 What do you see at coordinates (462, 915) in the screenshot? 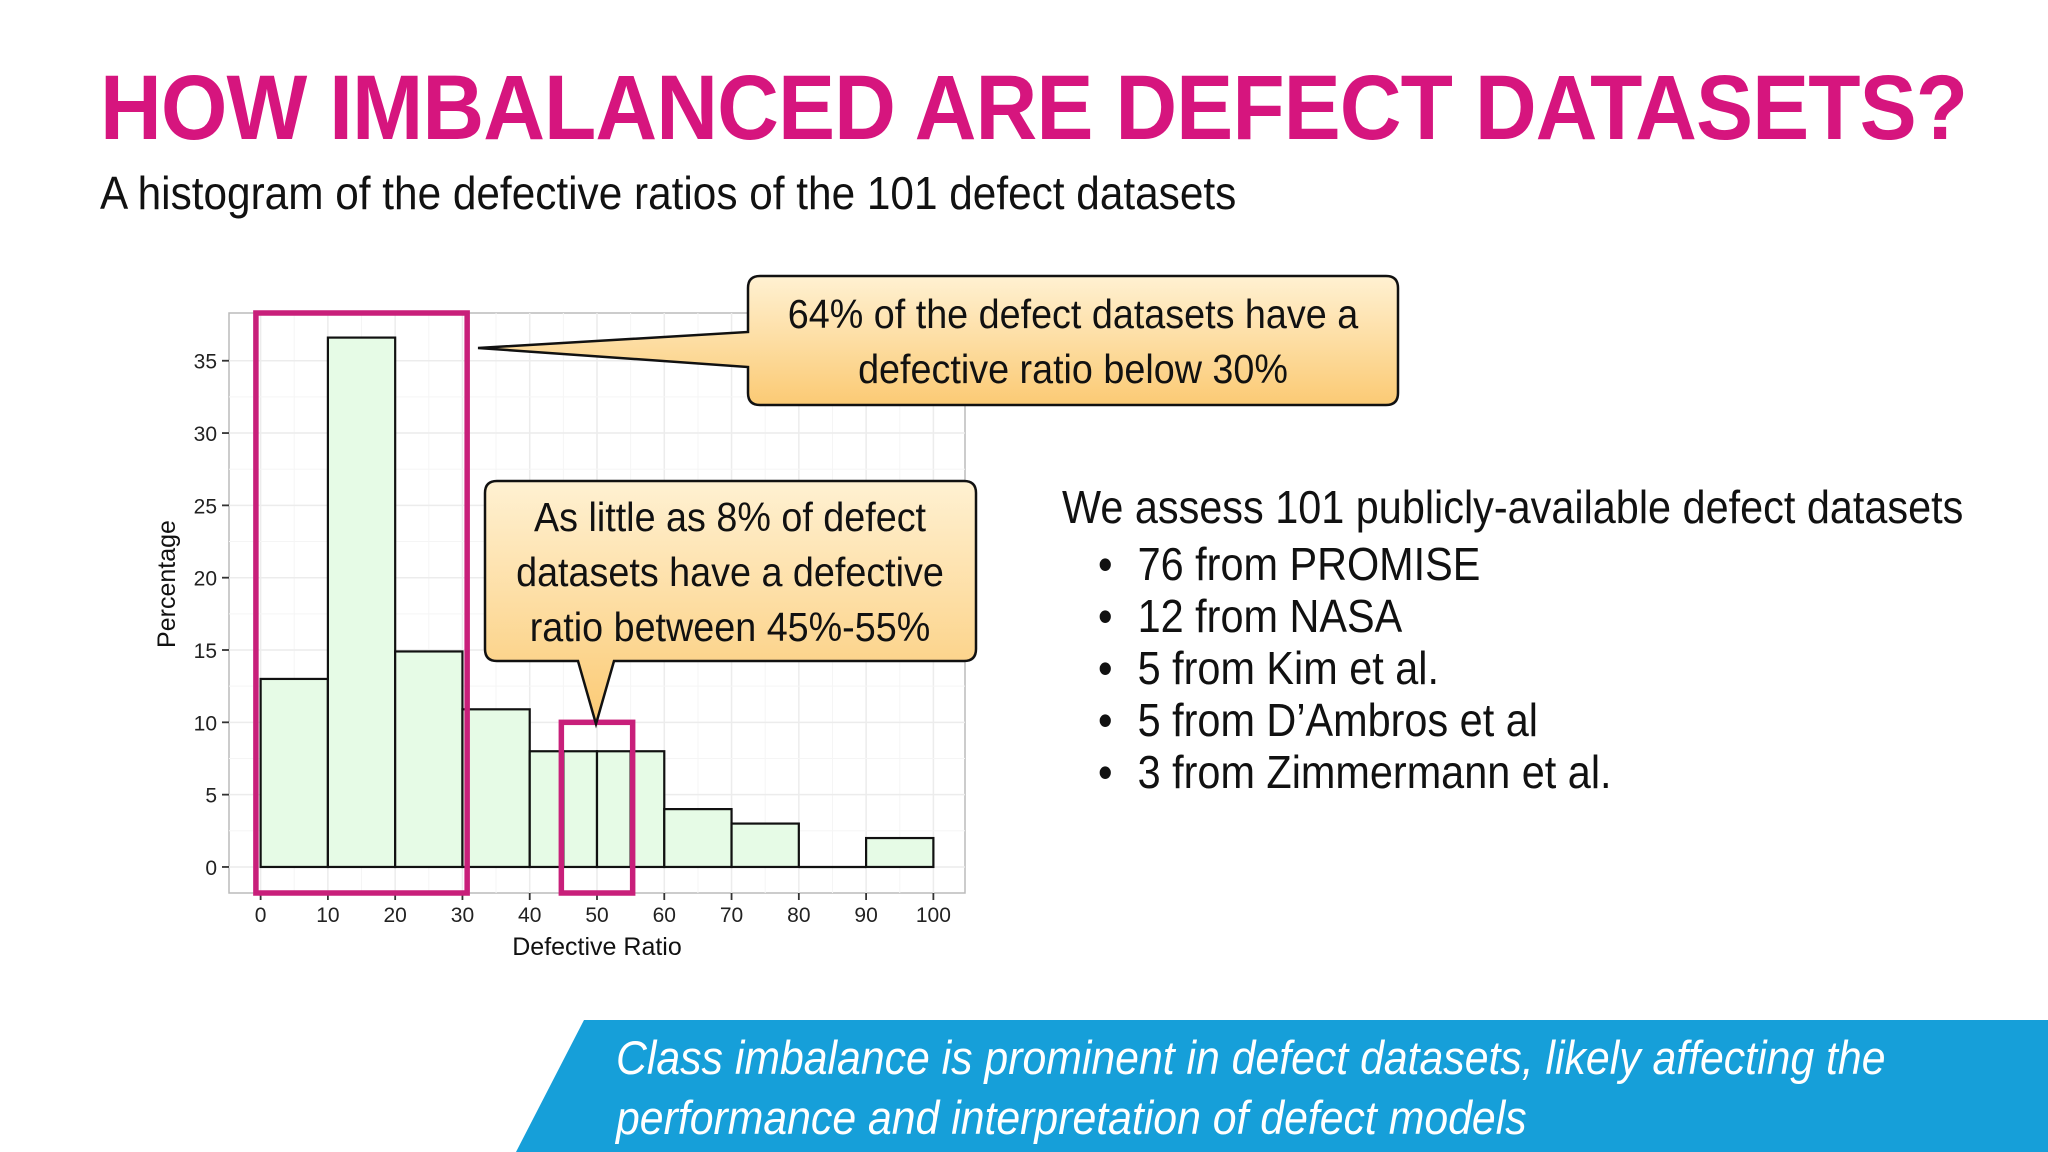
I see `x-tick-label: 30` at bounding box center [462, 915].